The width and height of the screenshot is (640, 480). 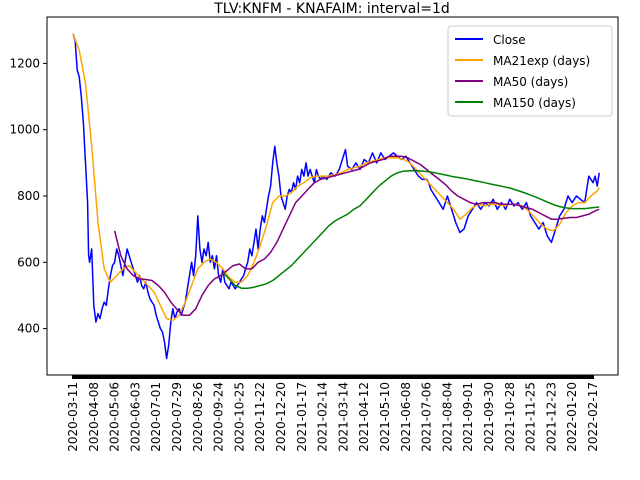 I want to click on x-tick-label-9: 2020-11-22, so click(x=260, y=417).